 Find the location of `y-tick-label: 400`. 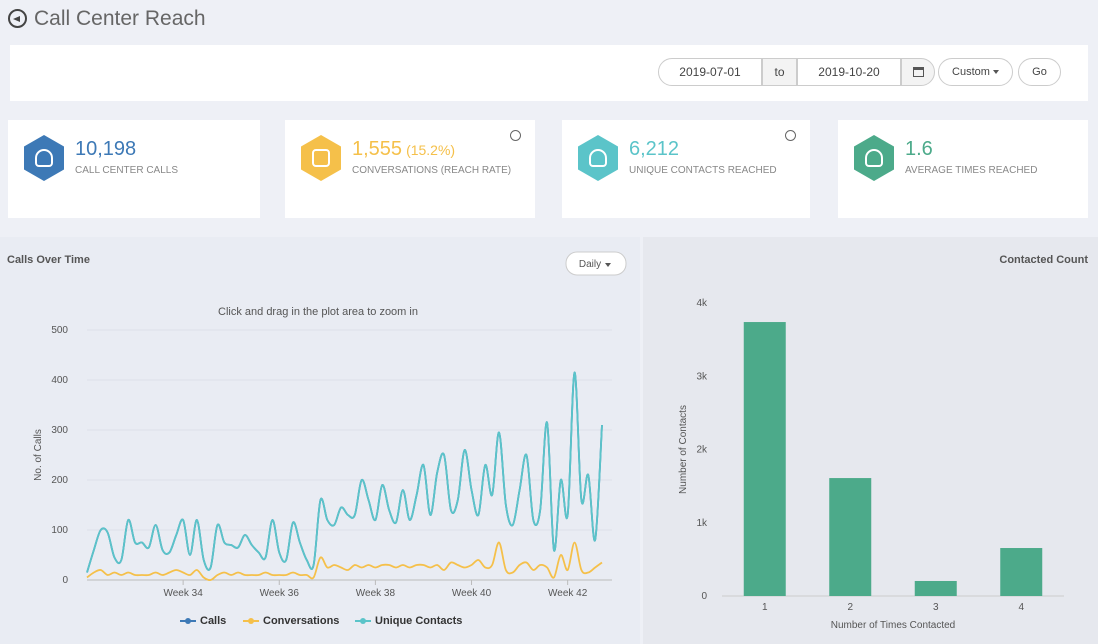

y-tick-label: 400 is located at coordinates (59, 380).